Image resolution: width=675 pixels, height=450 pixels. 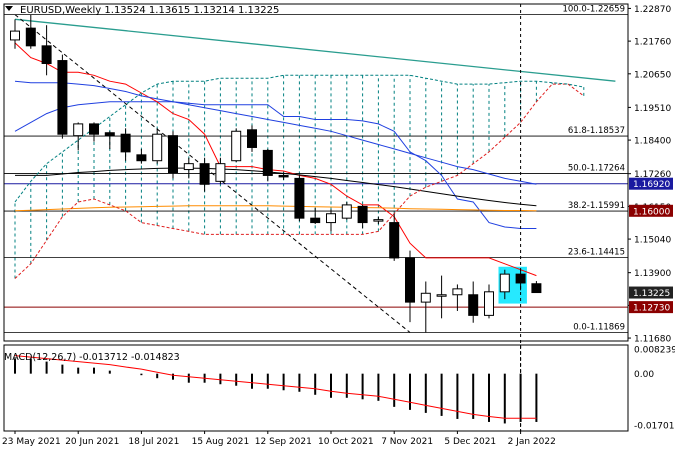 I want to click on time-tick-label: 10 Oct 2021, so click(x=346, y=442).